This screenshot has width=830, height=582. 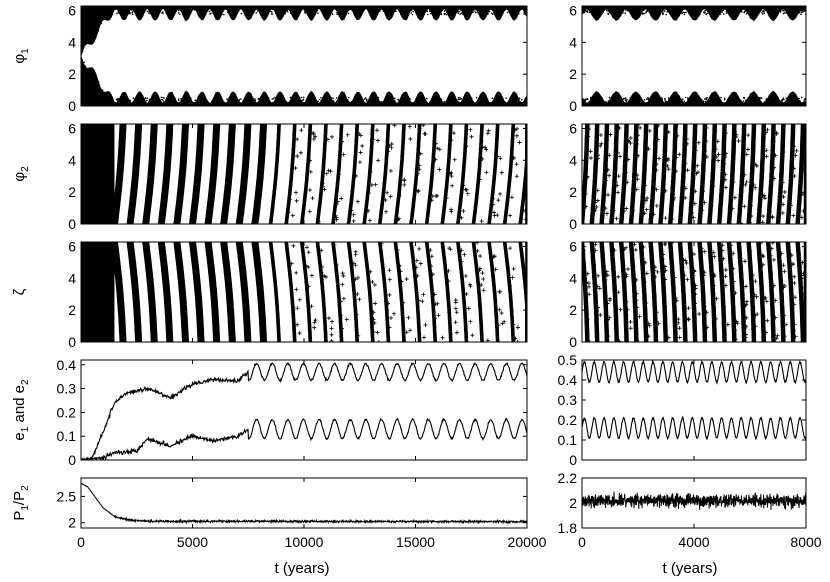 I want to click on phi1-left-panel-ytick-label: 2, so click(x=72, y=74).